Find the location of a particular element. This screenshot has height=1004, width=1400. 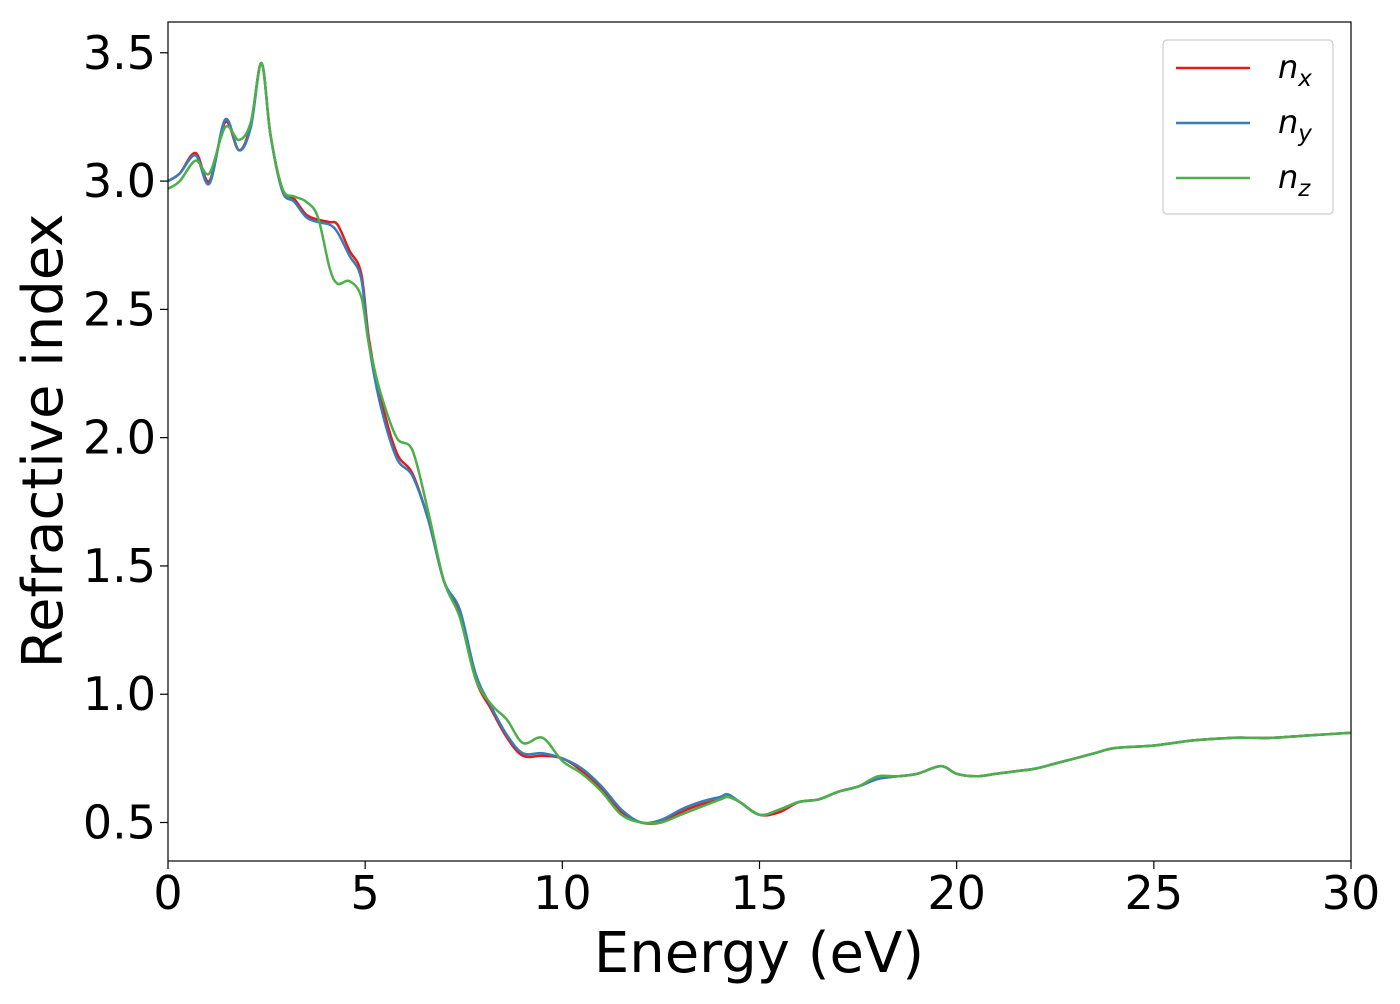

y-tick-label: 1.5 is located at coordinates (119, 566).